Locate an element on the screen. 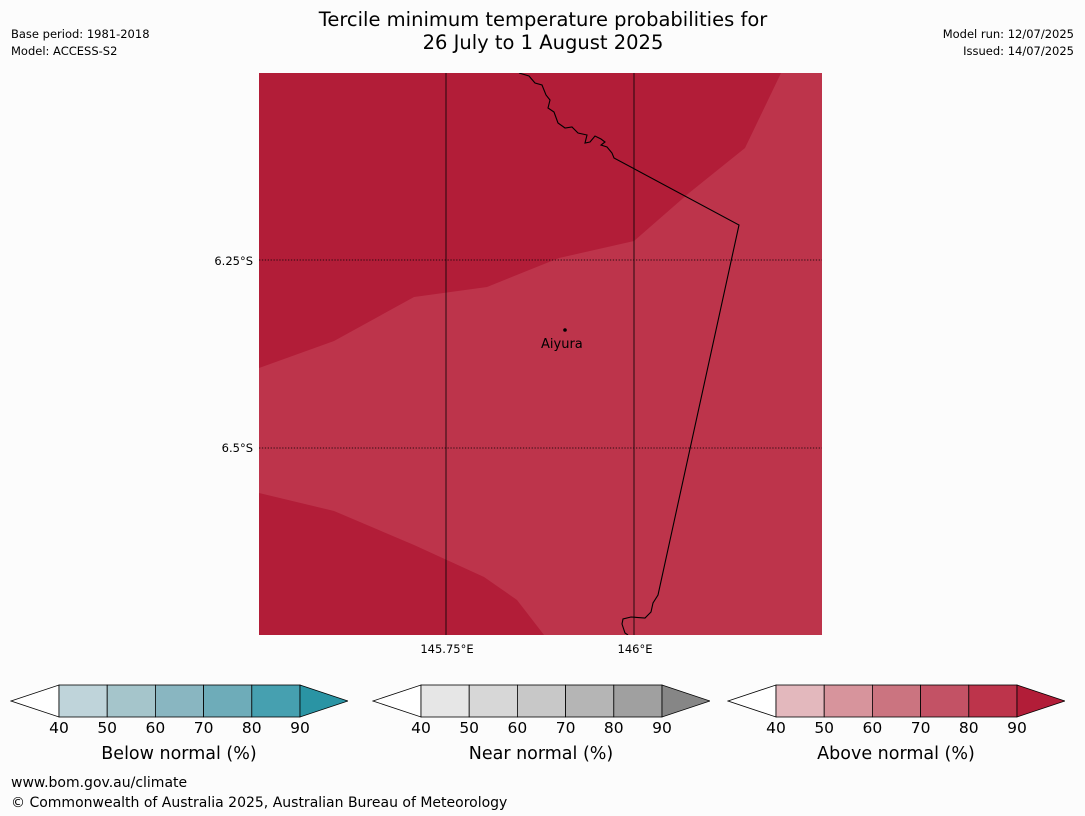 This screenshot has height=816, width=1085. colorbar-near-normal is located at coordinates (541, 701).